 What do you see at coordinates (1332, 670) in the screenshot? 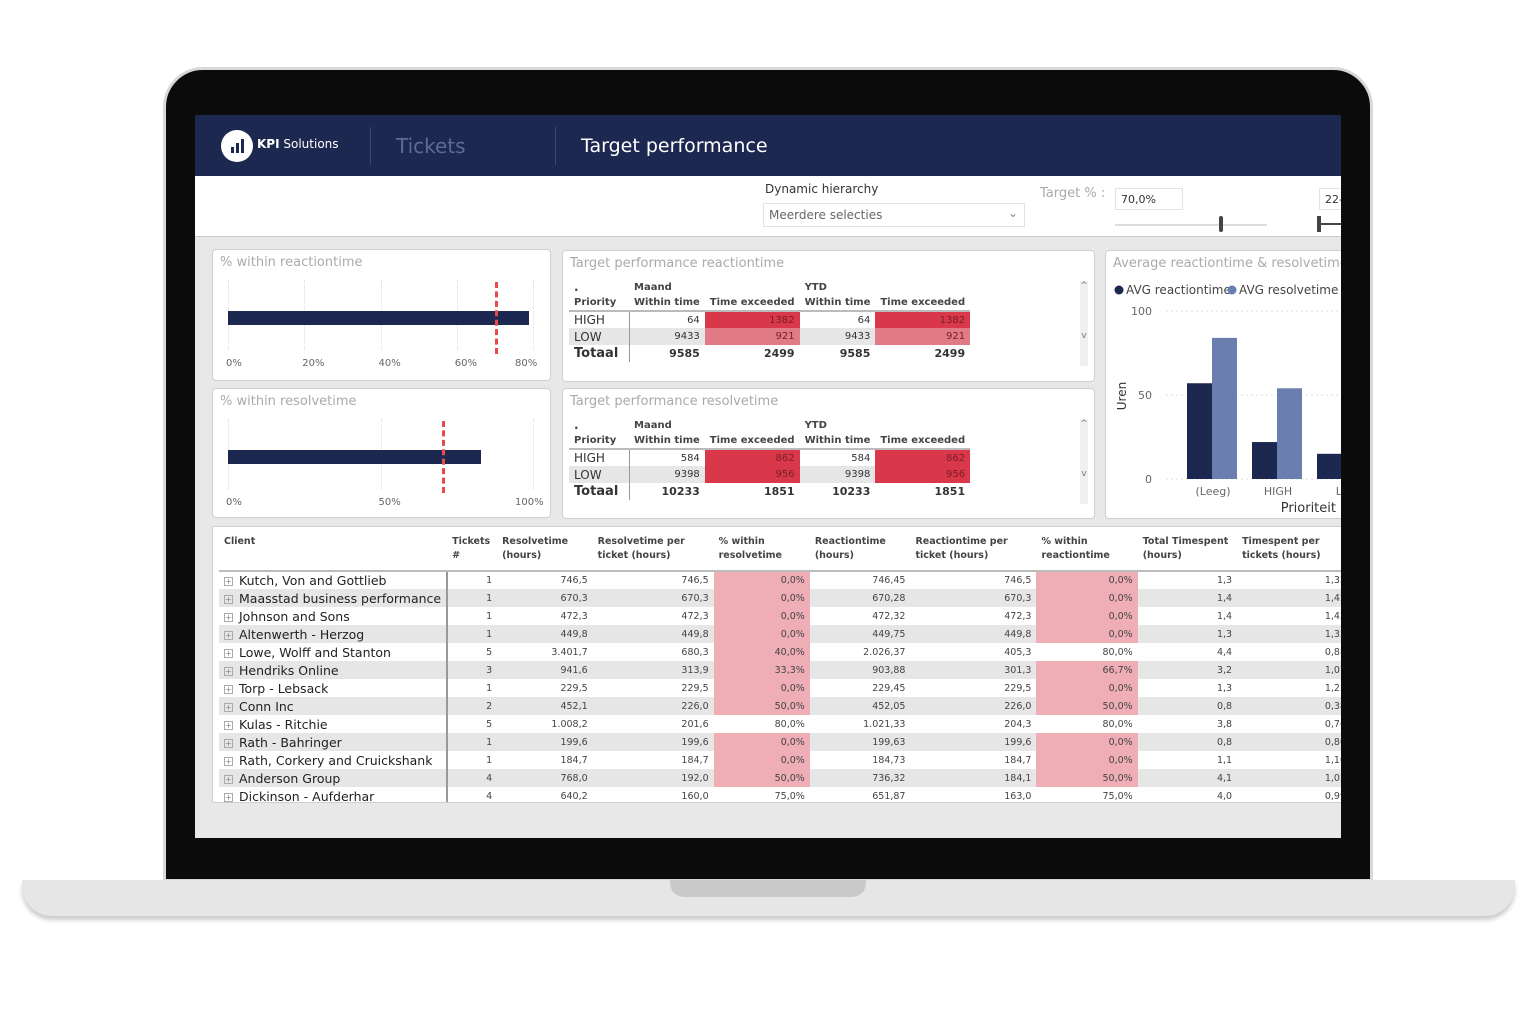
I see `cell-text: 1,07` at bounding box center [1332, 670].